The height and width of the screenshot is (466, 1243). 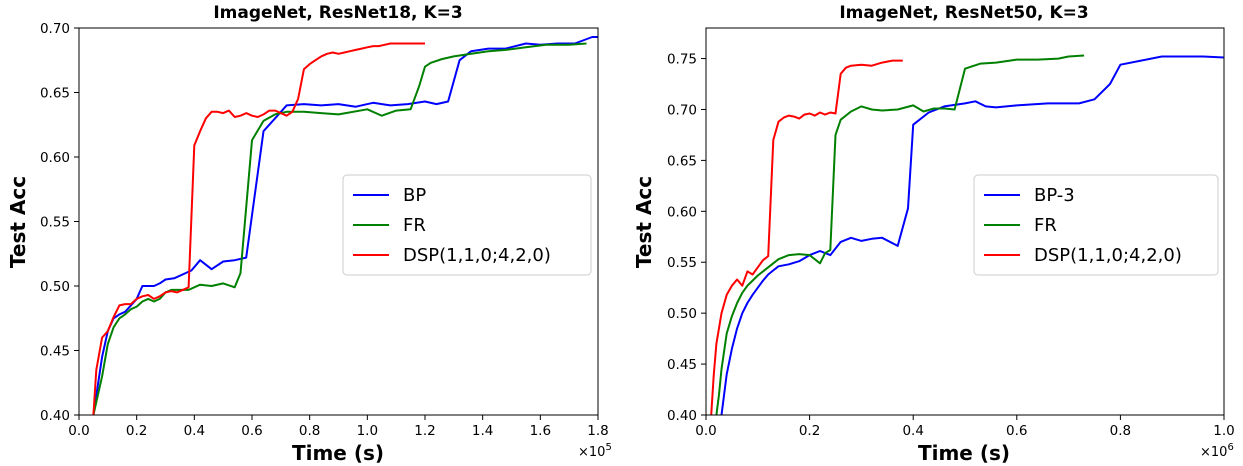 What do you see at coordinates (963, 13) in the screenshot?
I see `chart-title: ImageNet, ResNet50, K=3` at bounding box center [963, 13].